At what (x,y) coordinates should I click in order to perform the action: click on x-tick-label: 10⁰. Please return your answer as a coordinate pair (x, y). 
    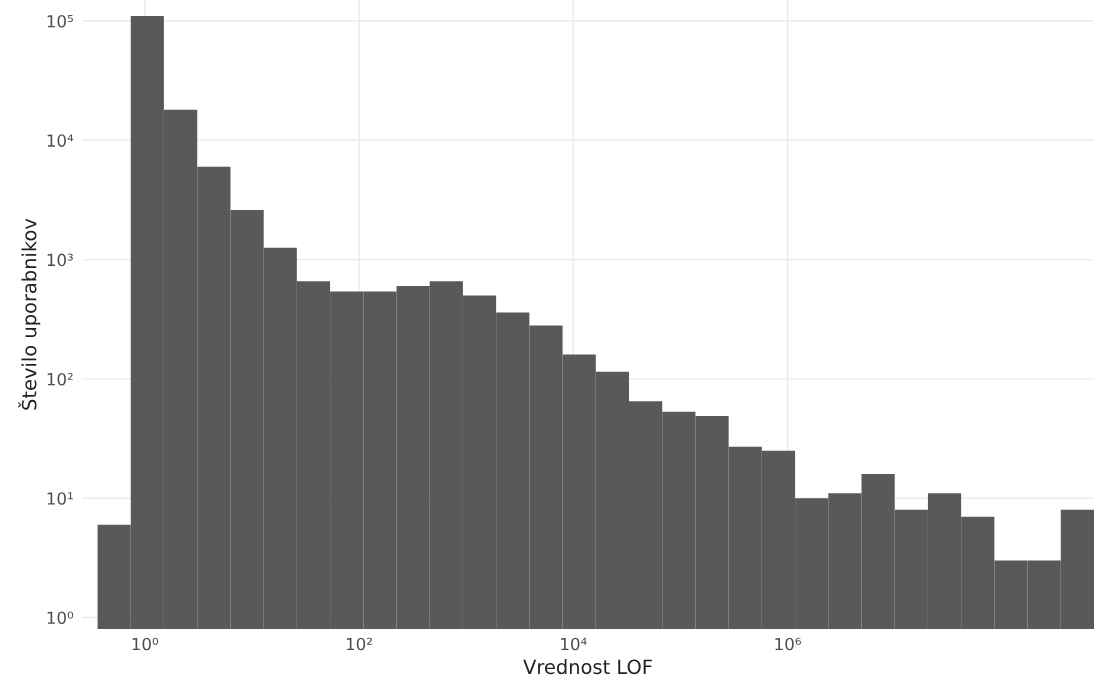
    Looking at the image, I should click on (145, 644).